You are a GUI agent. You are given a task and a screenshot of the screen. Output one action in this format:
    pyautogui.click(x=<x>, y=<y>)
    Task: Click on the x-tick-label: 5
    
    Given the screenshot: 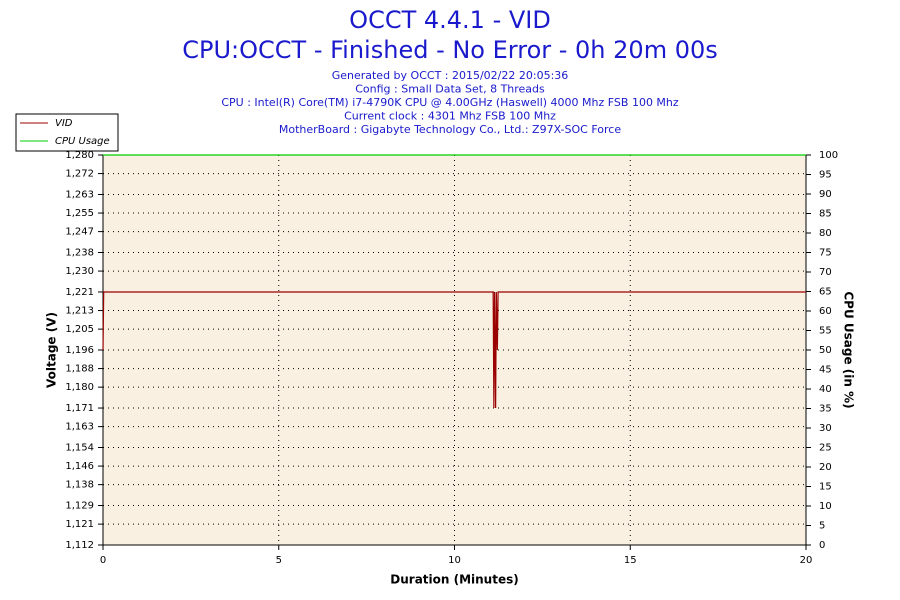 What is the action you would take?
    pyautogui.click(x=279, y=560)
    